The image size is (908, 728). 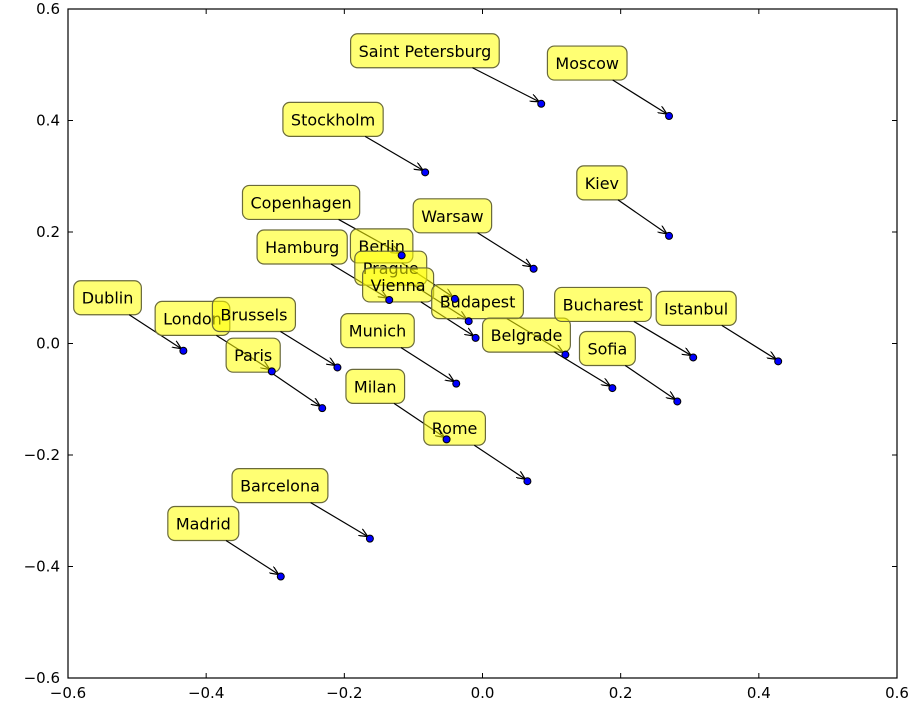 I want to click on point-warsaw, so click(x=533, y=268).